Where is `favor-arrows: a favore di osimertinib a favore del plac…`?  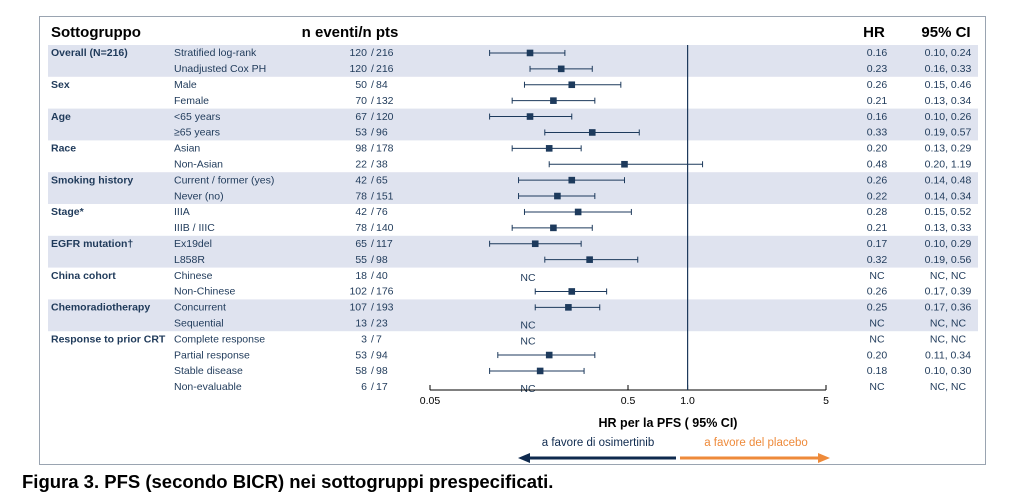
favor-arrows: a favore di osimertinib a favore del plac… is located at coordinates (674, 450).